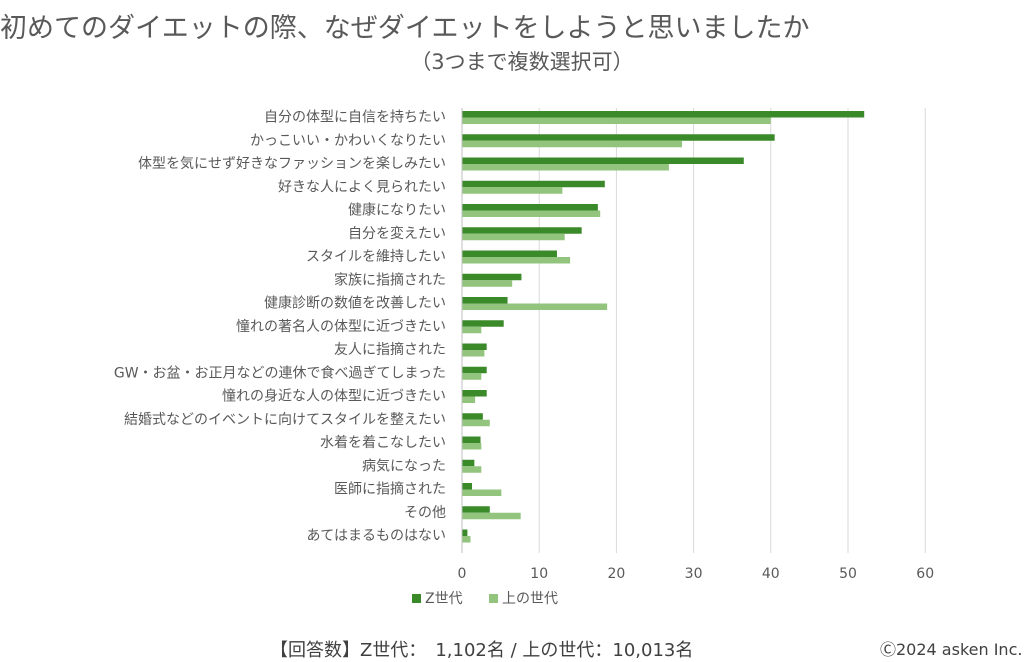 This screenshot has width=1024, height=662. Describe the element at coordinates (925, 574) in the screenshot. I see `x-tick-label: 60` at that location.